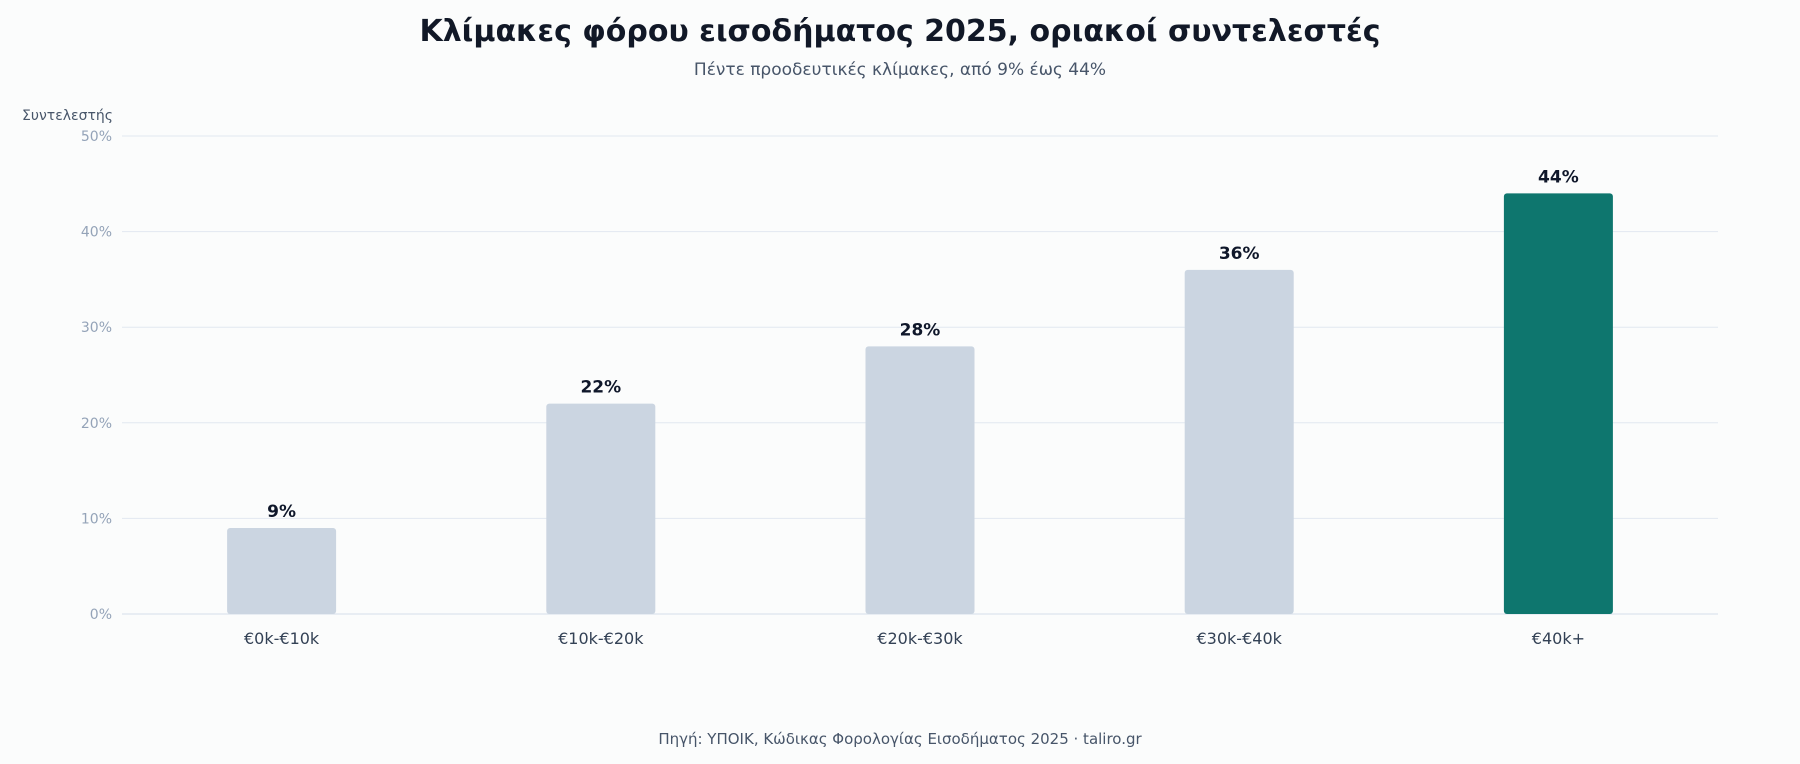 This screenshot has height=764, width=1800. I want to click on x-tick-label: €30k-€40k, so click(1240, 638).